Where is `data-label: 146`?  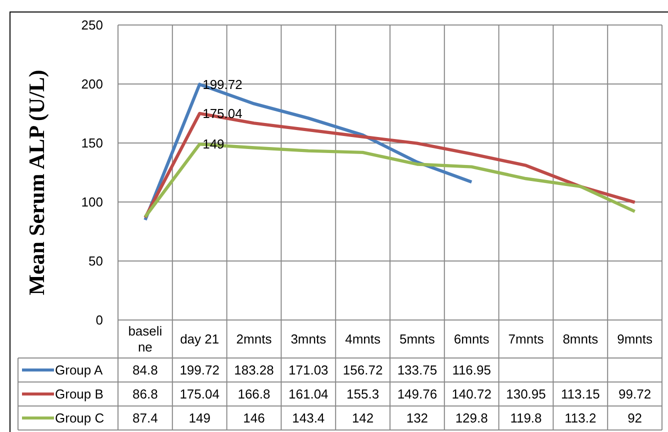 data-label: 146 is located at coordinates (254, 418).